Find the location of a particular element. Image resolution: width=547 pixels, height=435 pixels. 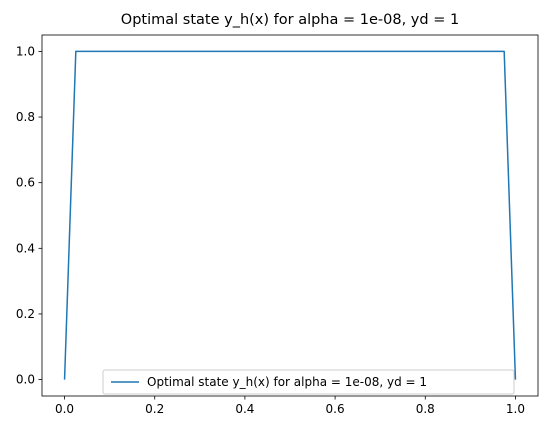

y-tick-label: 0.2 is located at coordinates (25, 314).